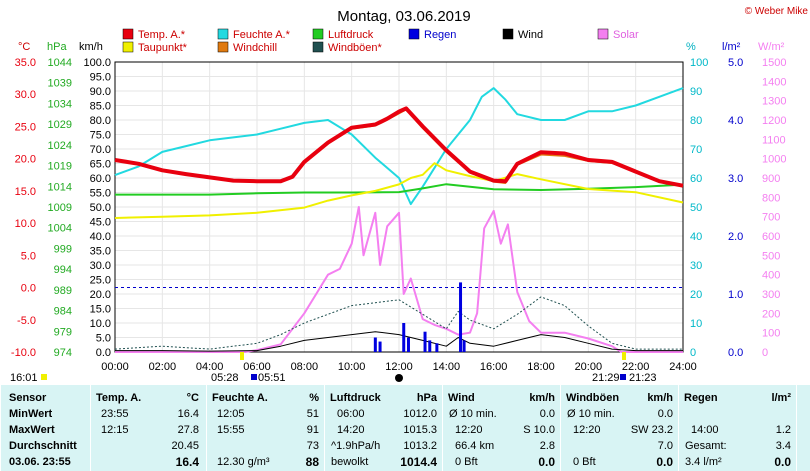 Image resolution: width=810 pixels, height=471 pixels. What do you see at coordinates (32, 430) in the screenshot?
I see `row-max-label: MaxWert` at bounding box center [32, 430].